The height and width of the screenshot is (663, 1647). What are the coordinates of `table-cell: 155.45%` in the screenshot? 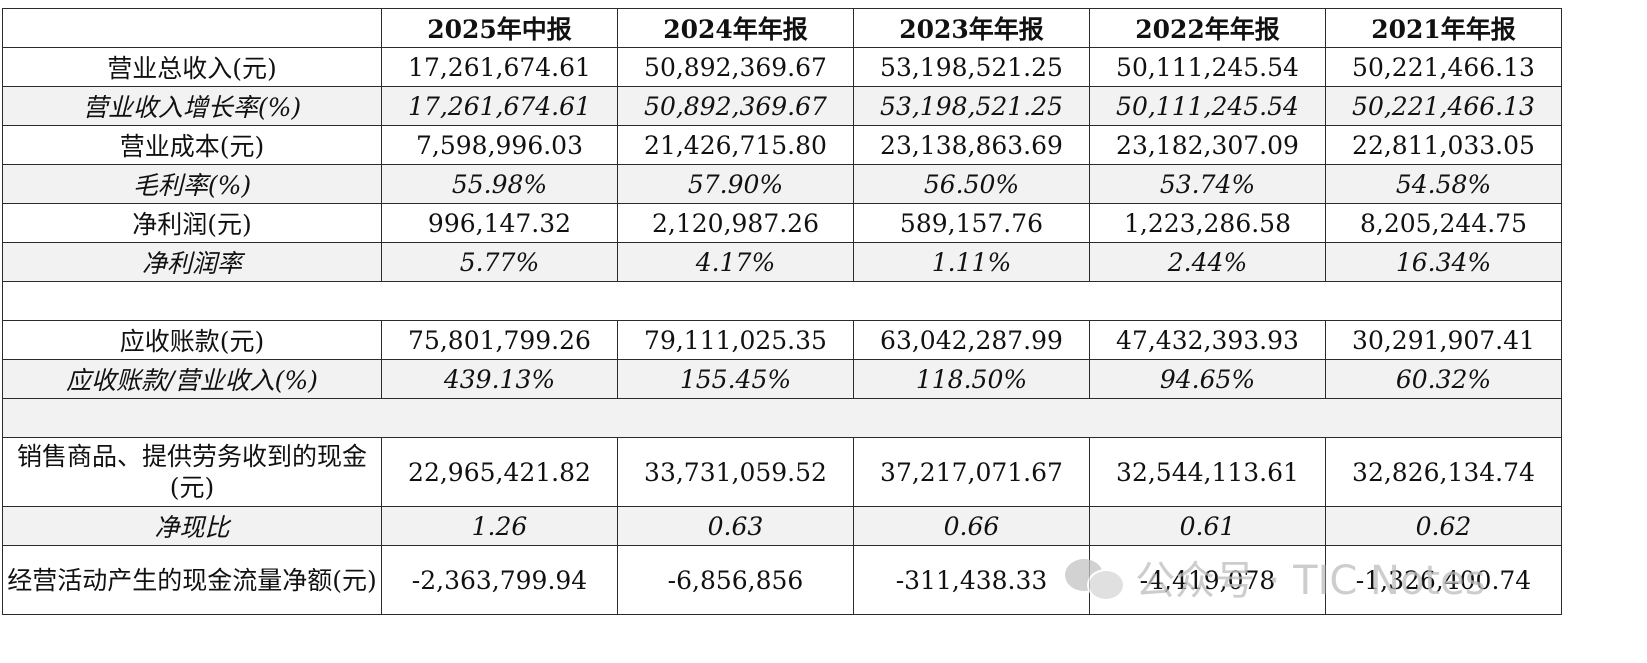 It's located at (735, 379).